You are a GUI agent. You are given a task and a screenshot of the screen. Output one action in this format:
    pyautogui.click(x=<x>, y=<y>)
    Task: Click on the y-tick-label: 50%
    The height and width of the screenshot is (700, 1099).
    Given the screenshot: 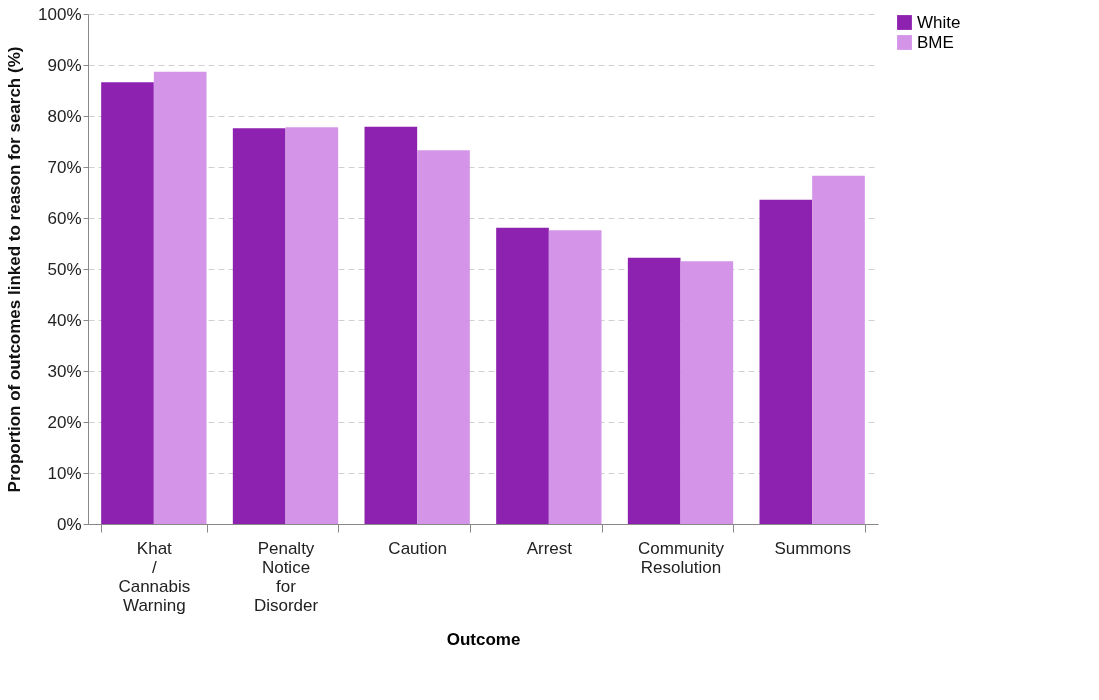 What is the action you would take?
    pyautogui.click(x=64, y=269)
    